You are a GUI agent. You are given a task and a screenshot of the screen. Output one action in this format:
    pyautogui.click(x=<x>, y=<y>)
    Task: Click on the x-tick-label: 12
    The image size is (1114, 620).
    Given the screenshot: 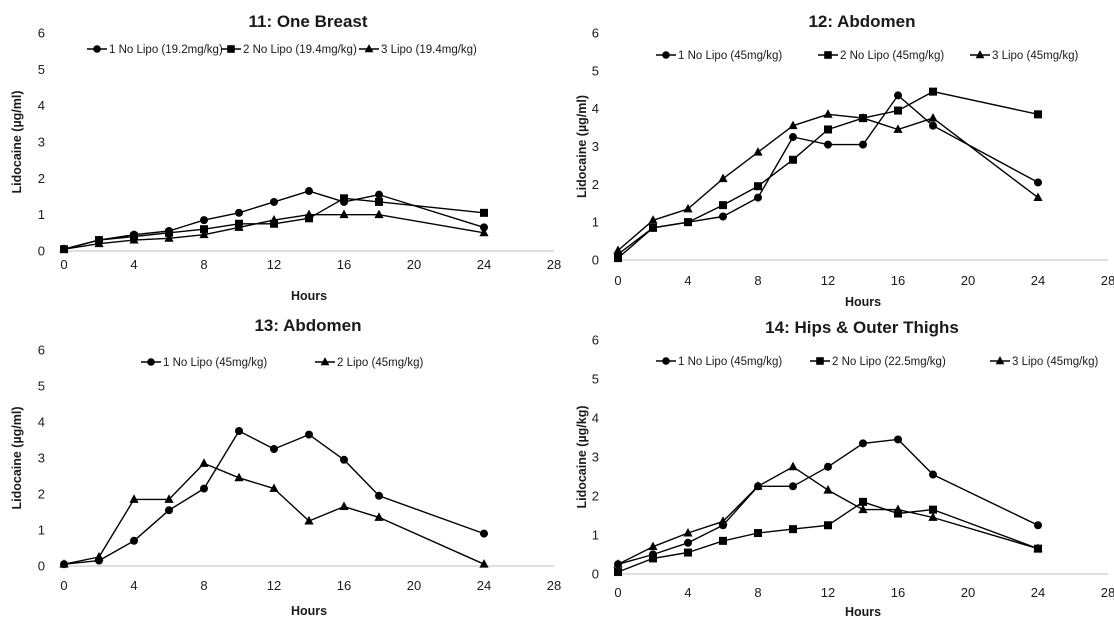 What is the action you would take?
    pyautogui.click(x=274, y=264)
    